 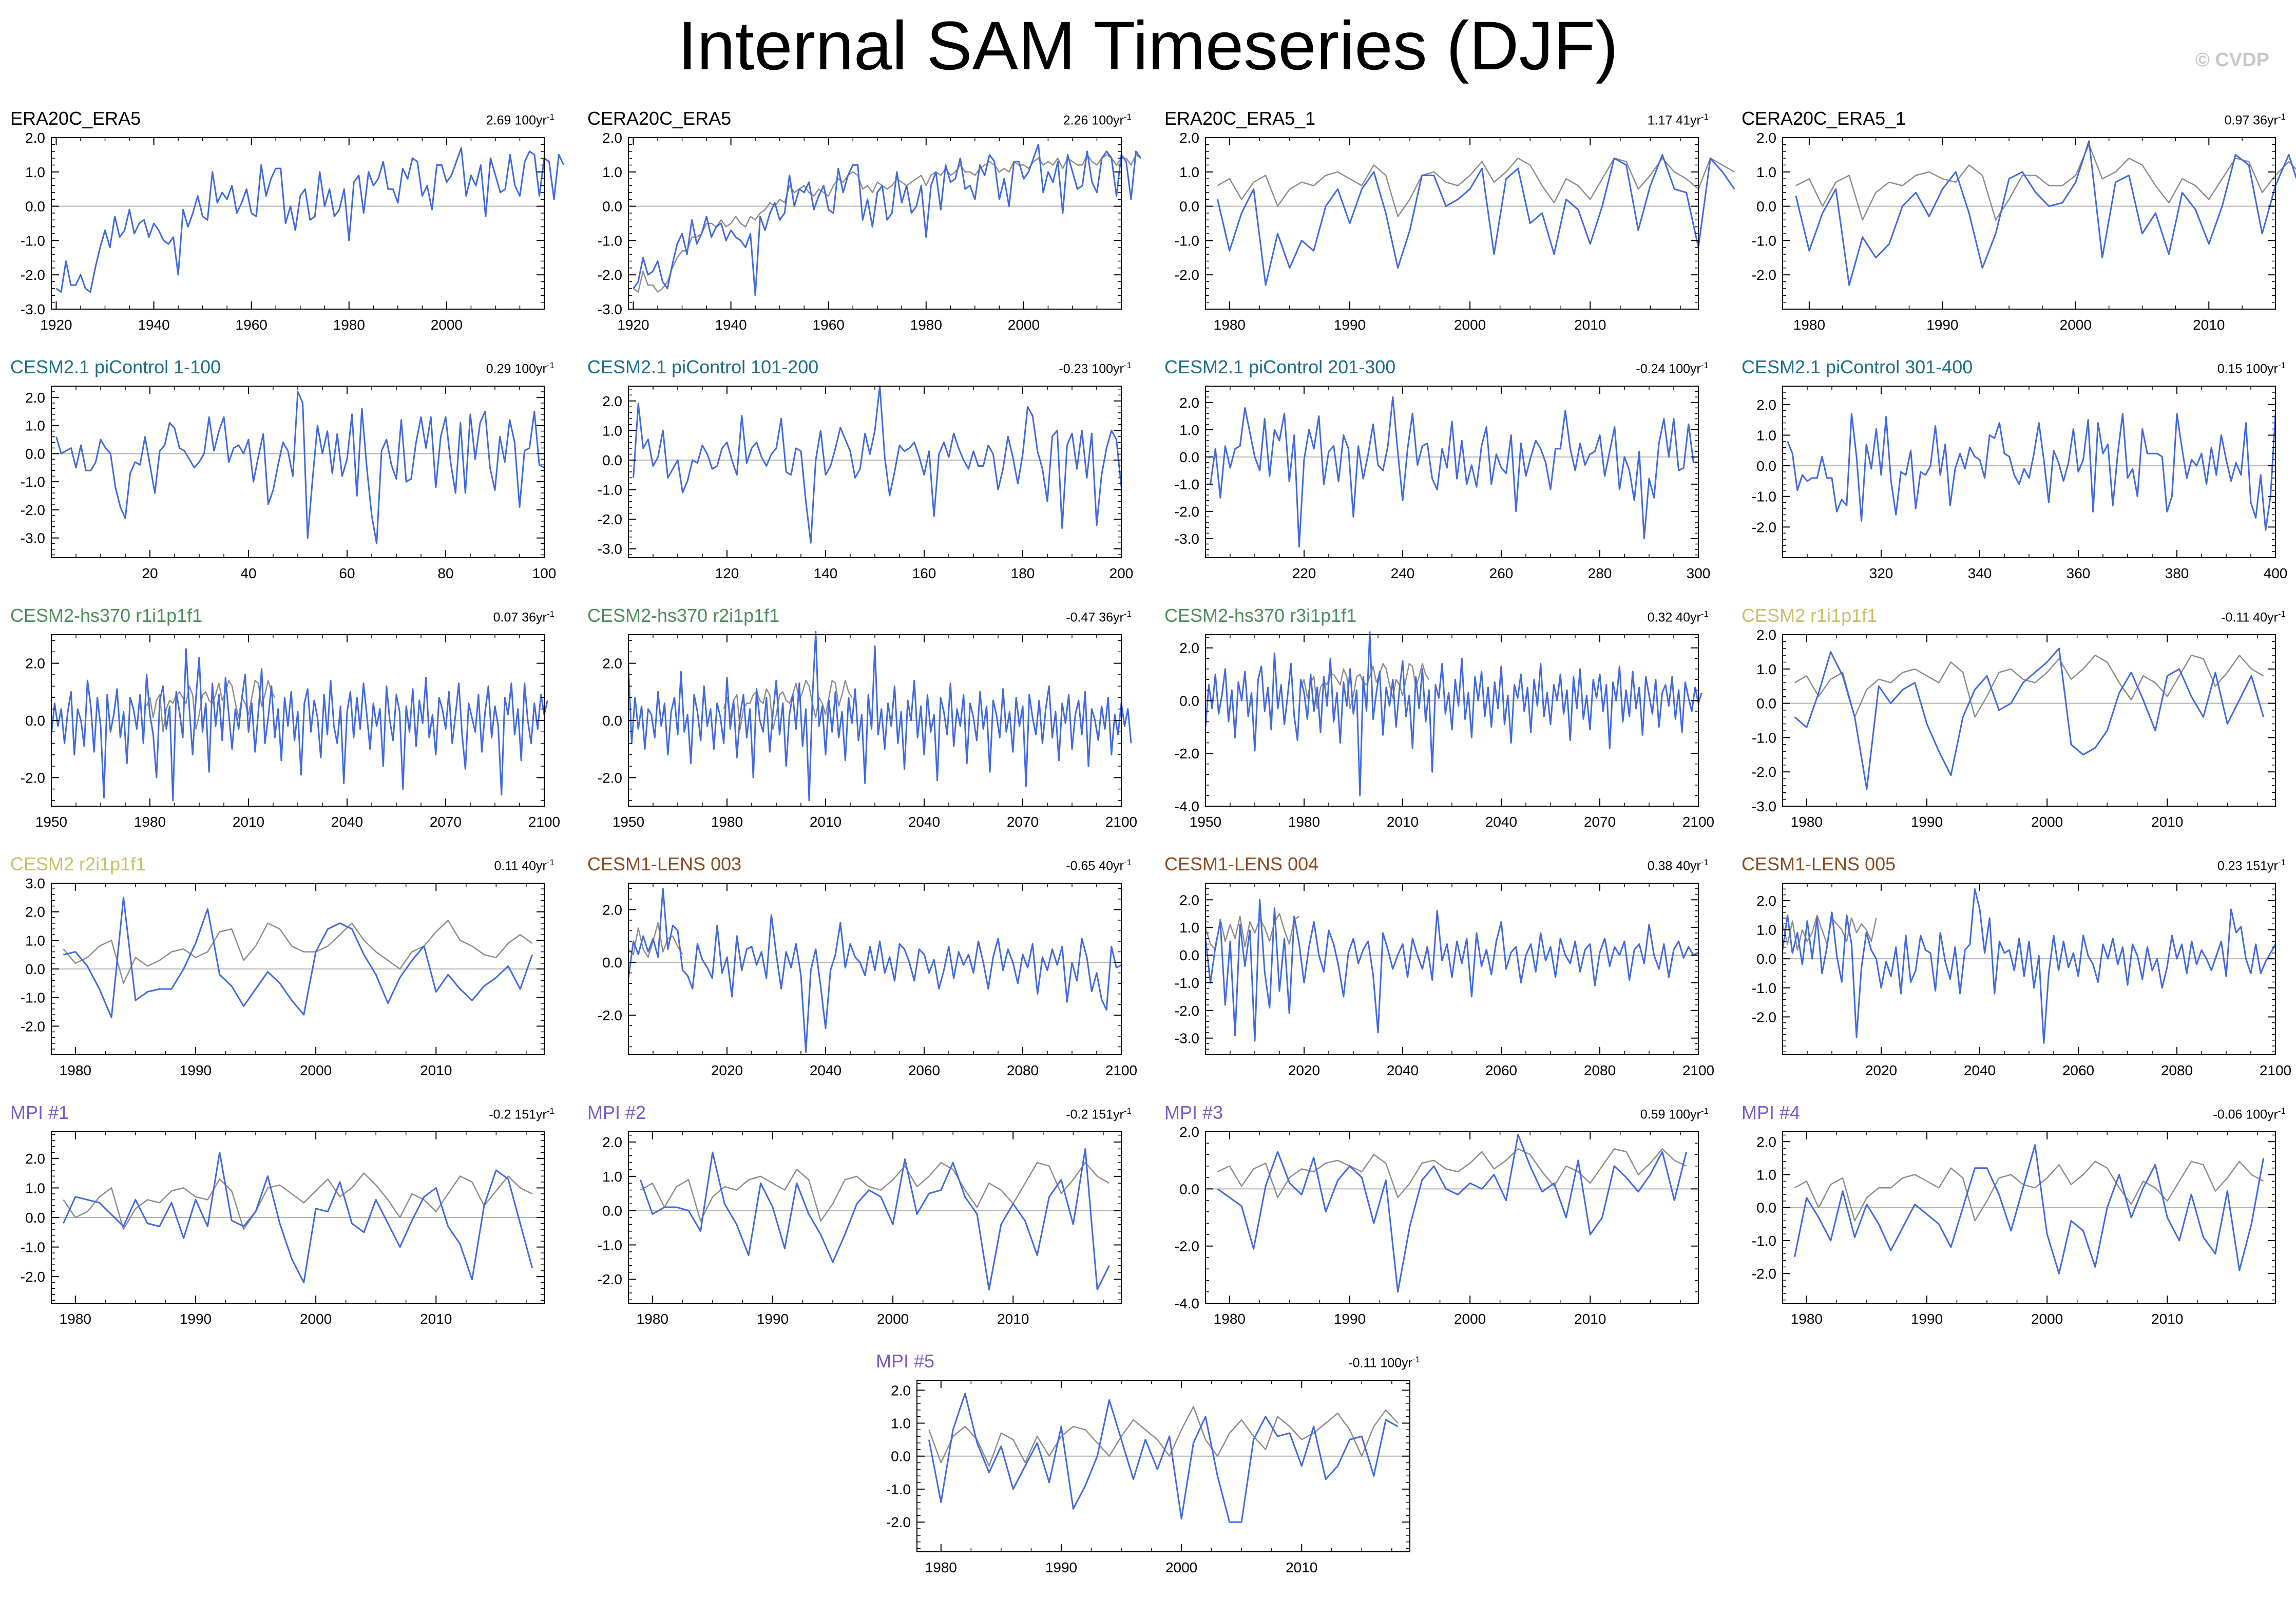 I want to click on page-title: Internal SAM Timeseries (DJF), so click(x=1148, y=46).